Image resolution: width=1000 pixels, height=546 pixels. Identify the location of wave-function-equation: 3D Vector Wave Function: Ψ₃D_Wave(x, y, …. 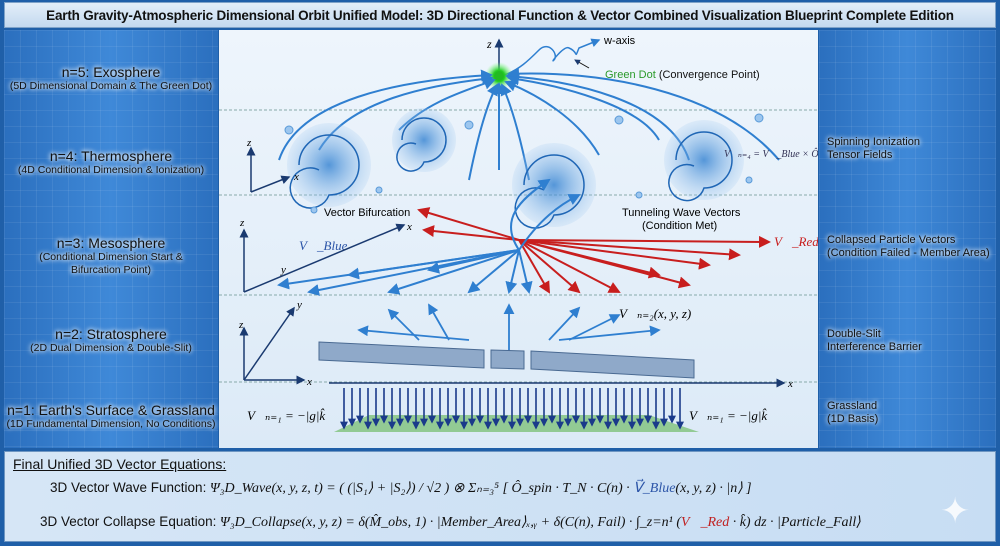
(401, 488).